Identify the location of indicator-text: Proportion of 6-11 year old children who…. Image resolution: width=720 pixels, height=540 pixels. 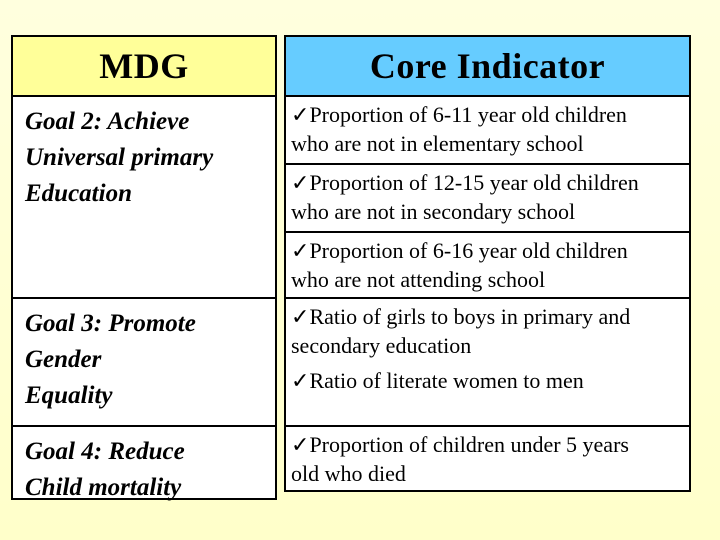
(459, 129).